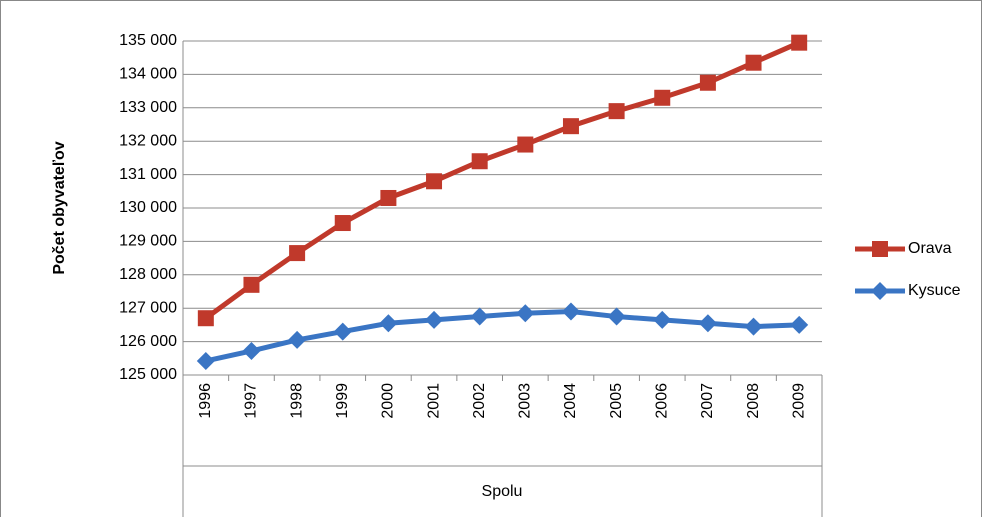 The width and height of the screenshot is (982, 522). I want to click on y-tick-label: 133 000, so click(148, 107).